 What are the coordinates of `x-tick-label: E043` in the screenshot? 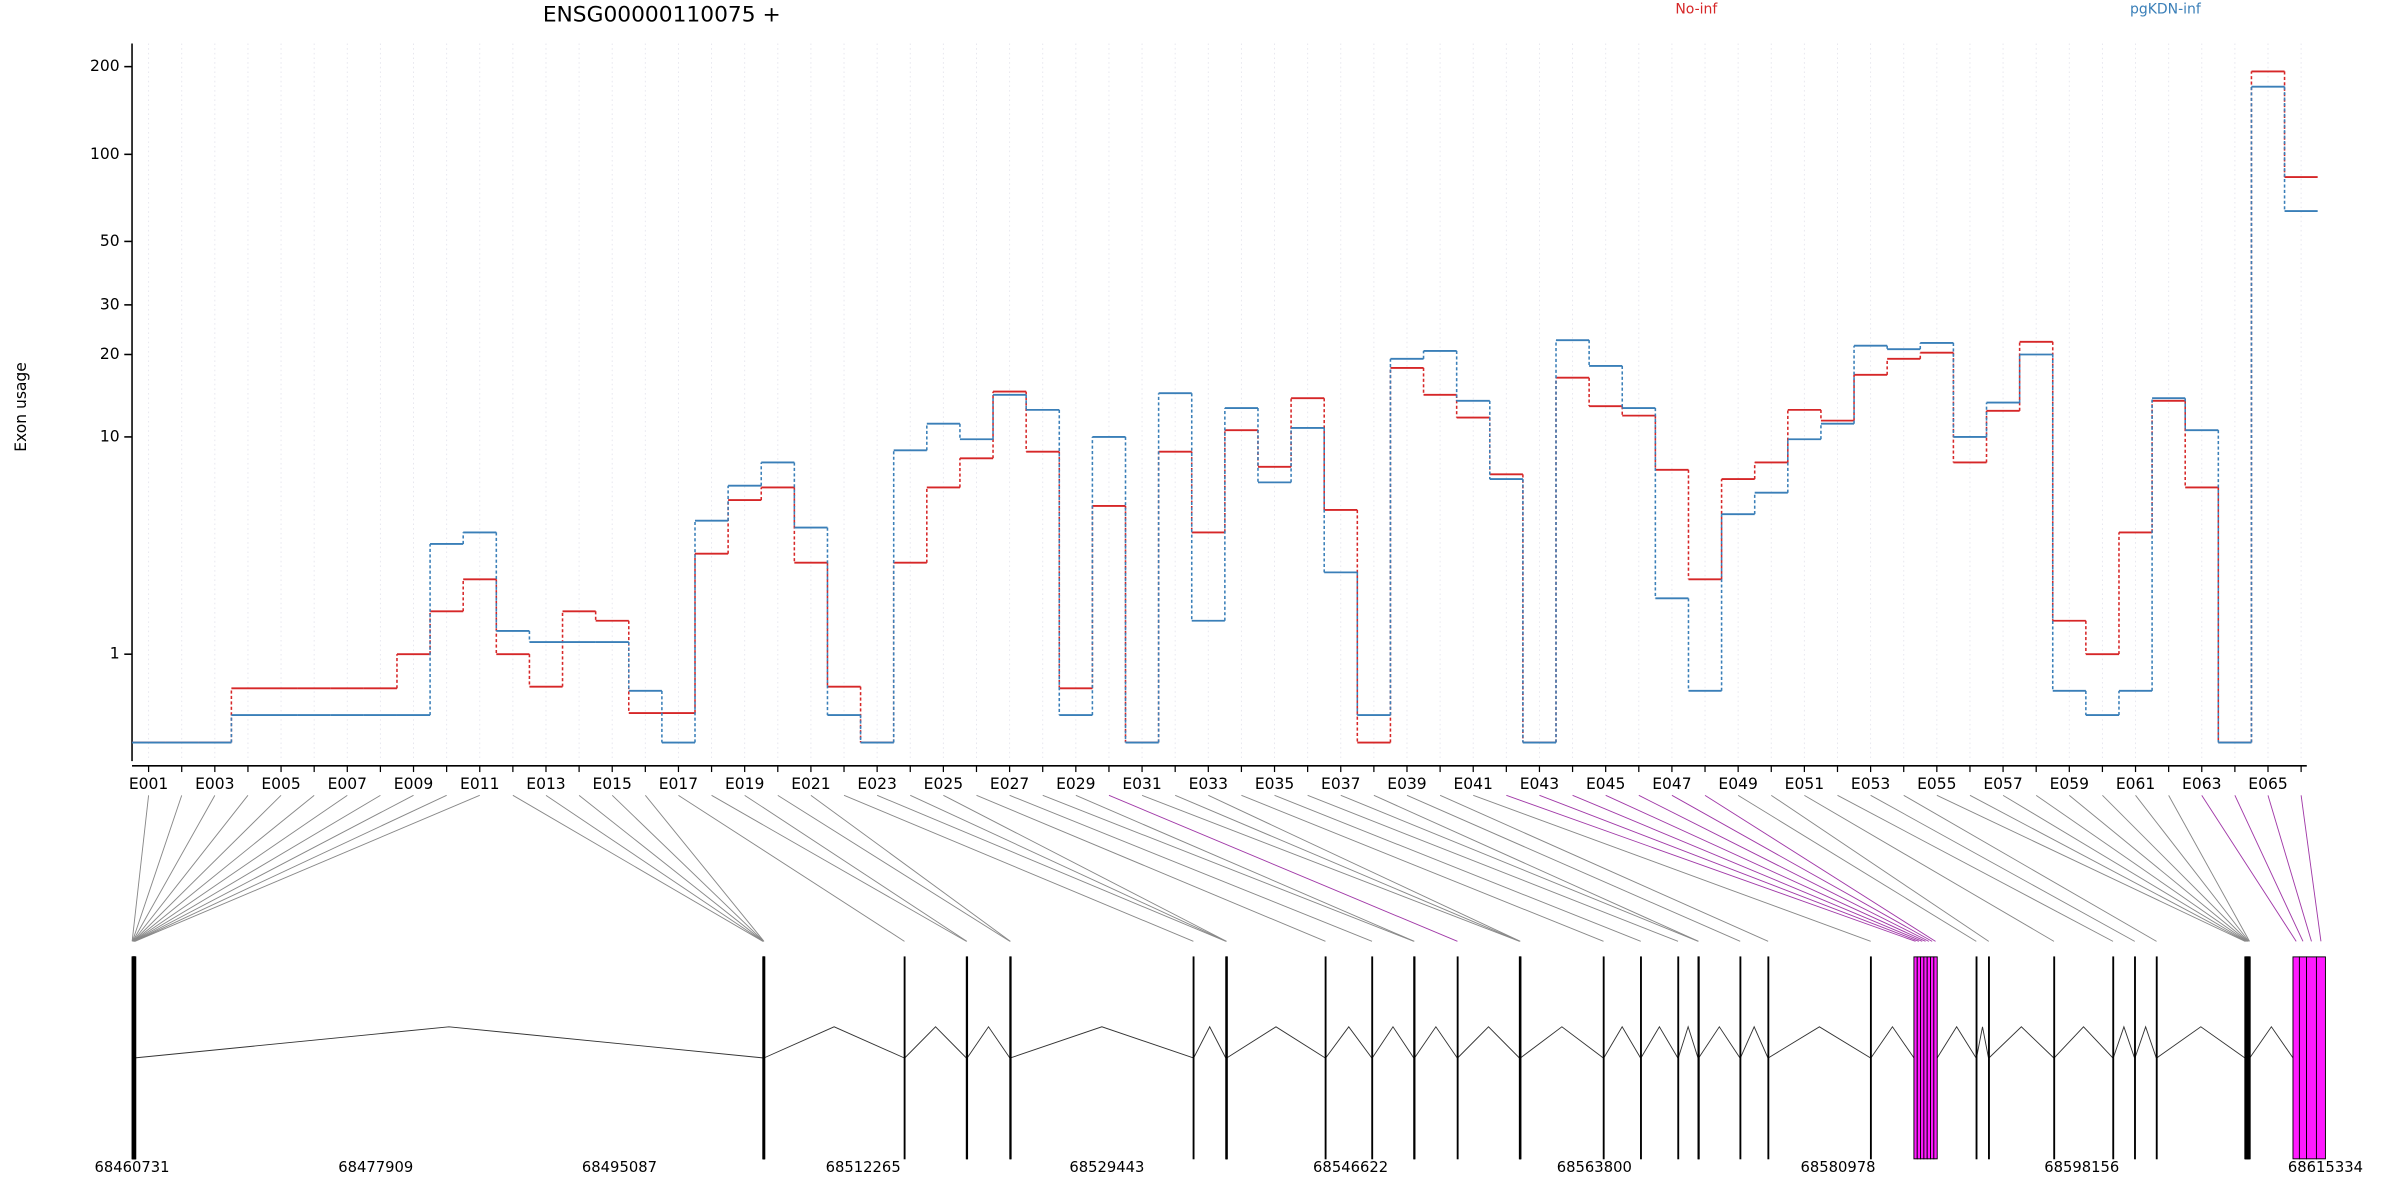 It's located at (1539, 784).